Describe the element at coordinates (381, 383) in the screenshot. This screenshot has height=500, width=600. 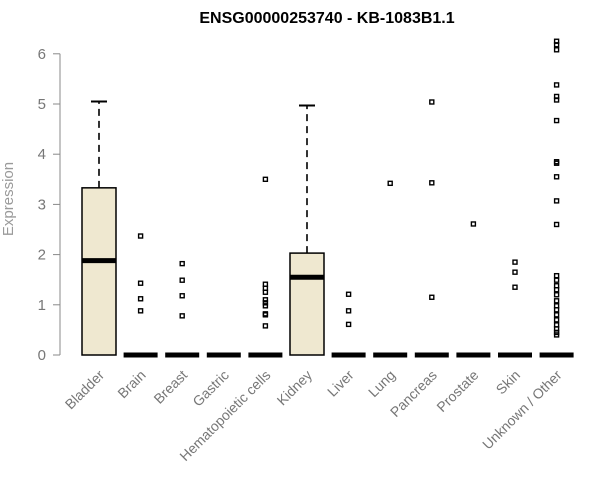
I see `x-tick-label: Lung` at that location.